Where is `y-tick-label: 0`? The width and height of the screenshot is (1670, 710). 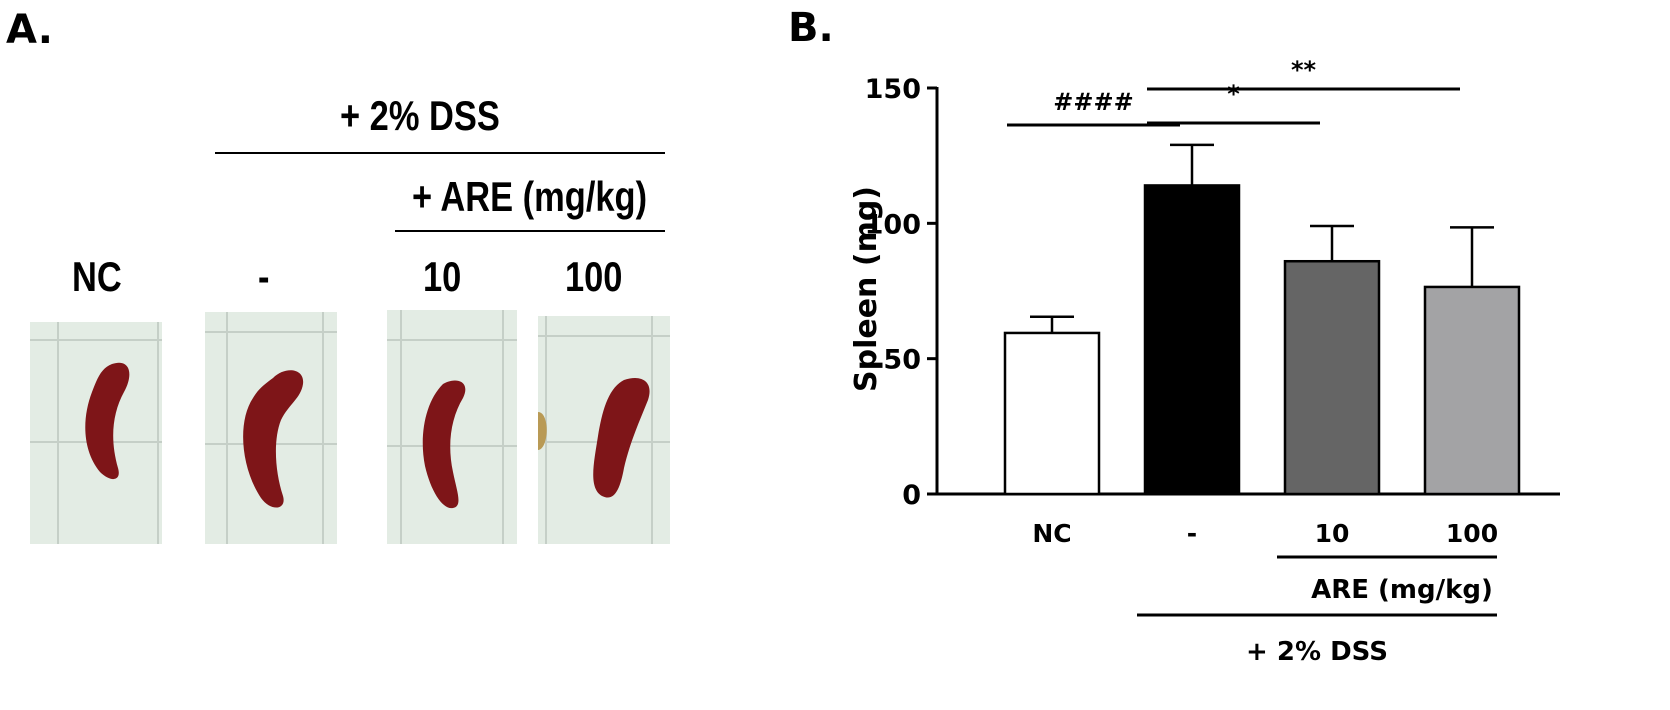 y-tick-label: 0 is located at coordinates (911, 495).